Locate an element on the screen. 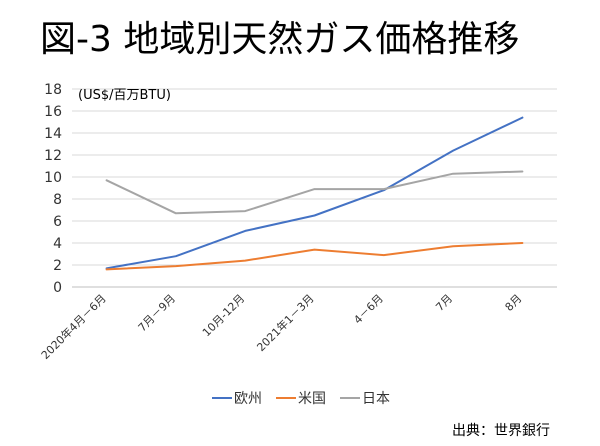 The width and height of the screenshot is (600, 446). y-tick-label: 4 is located at coordinates (57, 244).